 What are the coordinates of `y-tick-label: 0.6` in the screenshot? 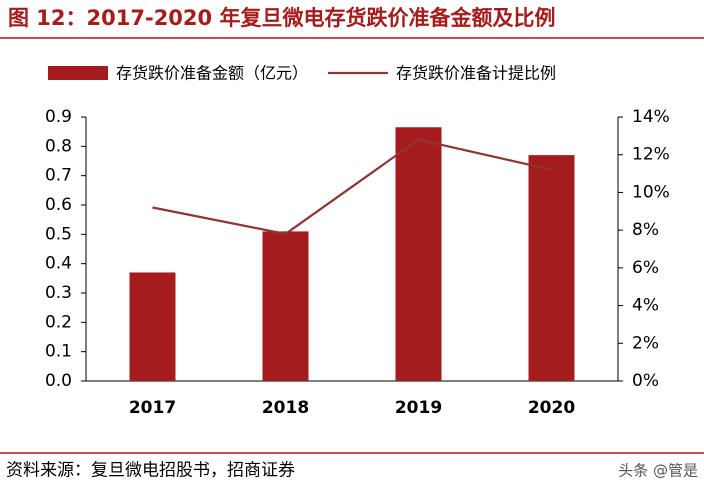 It's located at (58, 205).